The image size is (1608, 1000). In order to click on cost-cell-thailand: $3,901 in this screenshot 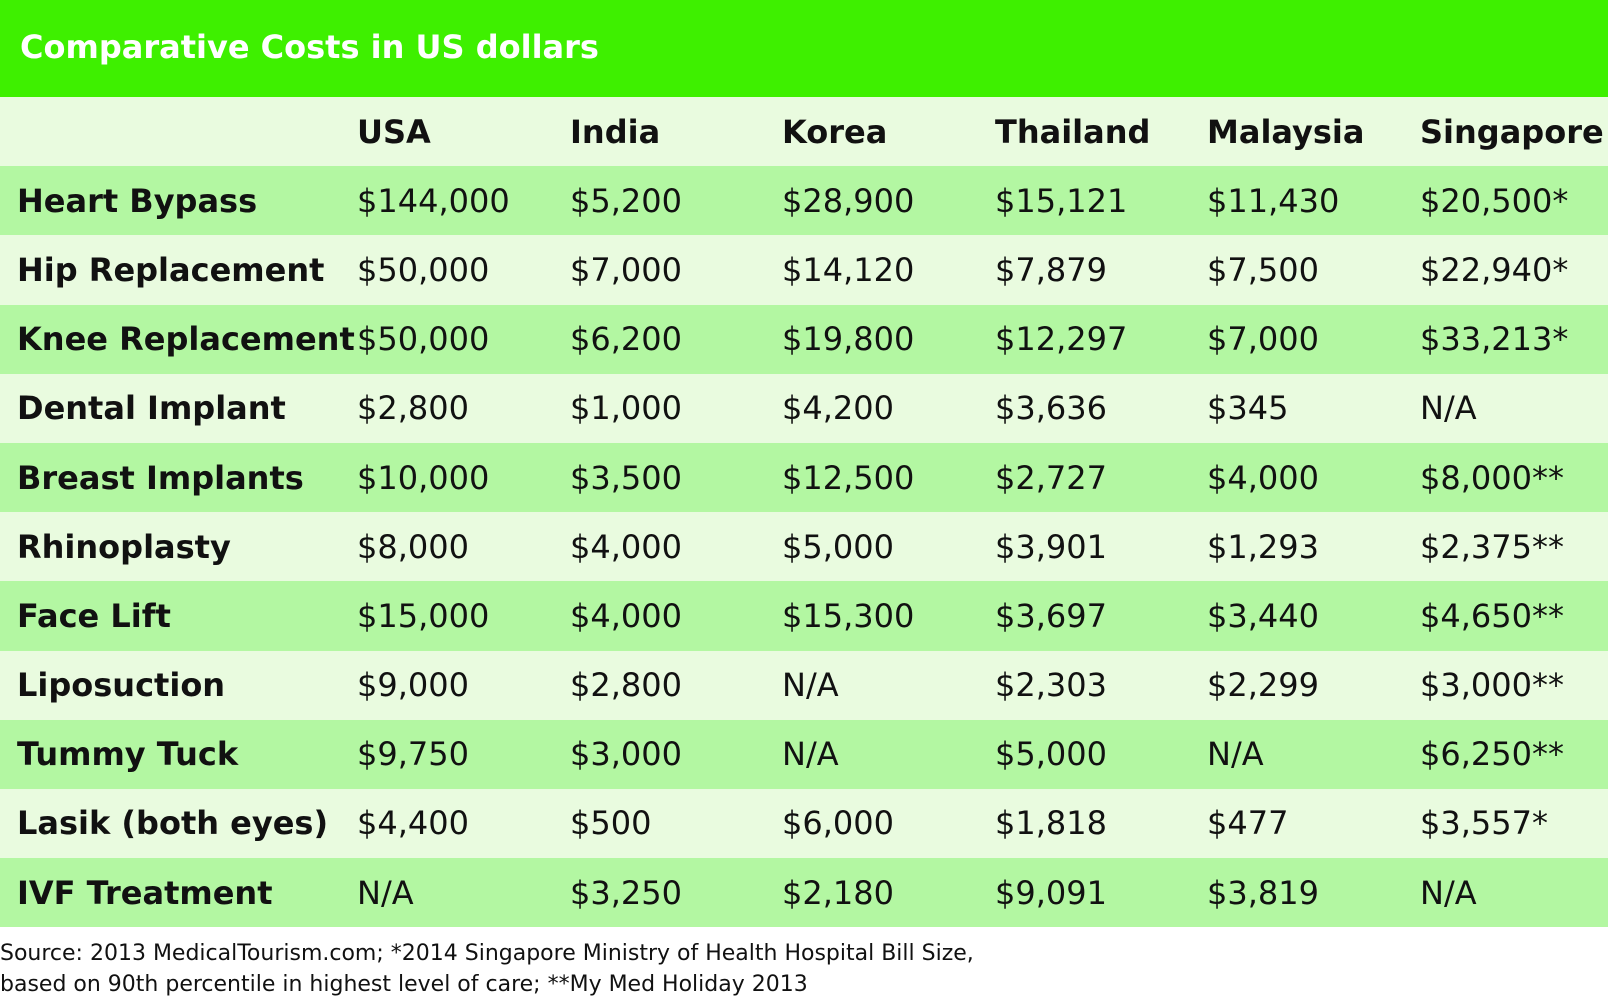, I will do `click(1051, 546)`.